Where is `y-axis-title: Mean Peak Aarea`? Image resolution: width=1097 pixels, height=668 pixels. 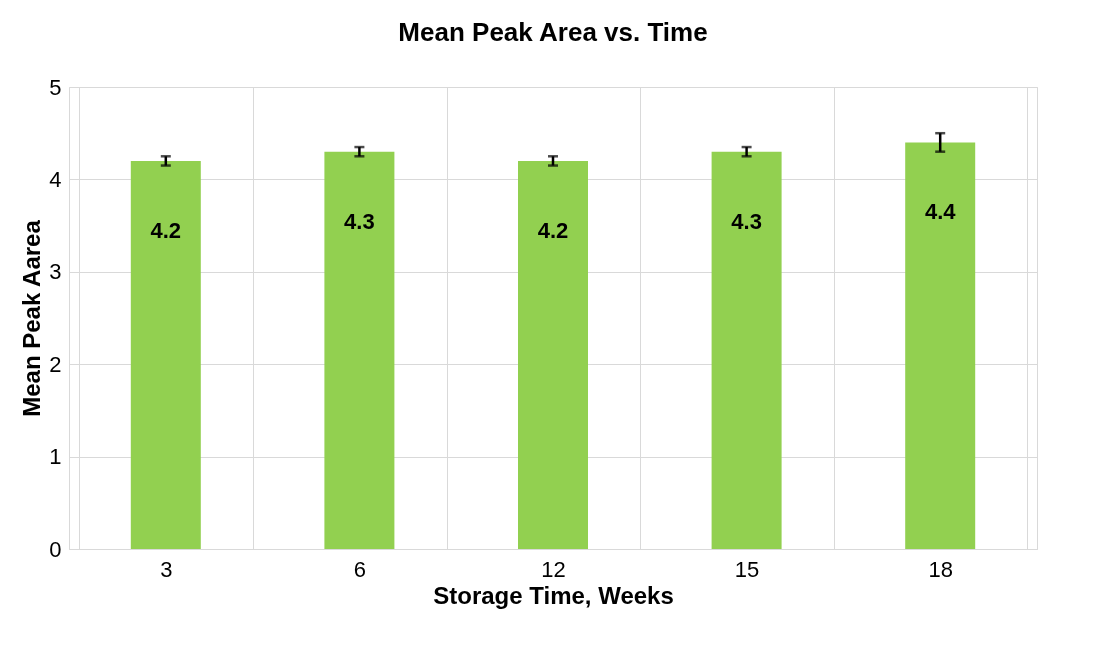 y-axis-title: Mean Peak Aarea is located at coordinates (32, 318).